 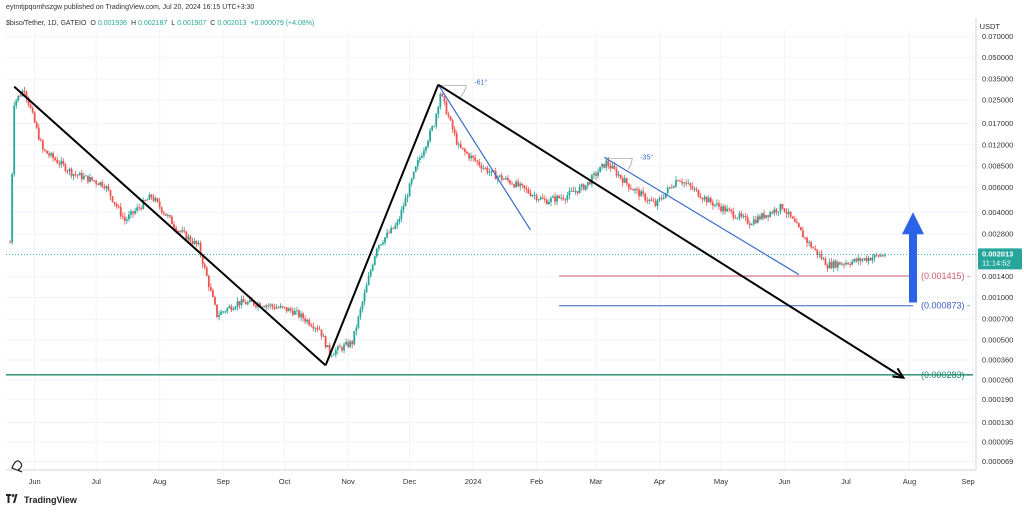 What do you see at coordinates (96, 481) in the screenshot?
I see `x-tick-label: Jul` at bounding box center [96, 481].